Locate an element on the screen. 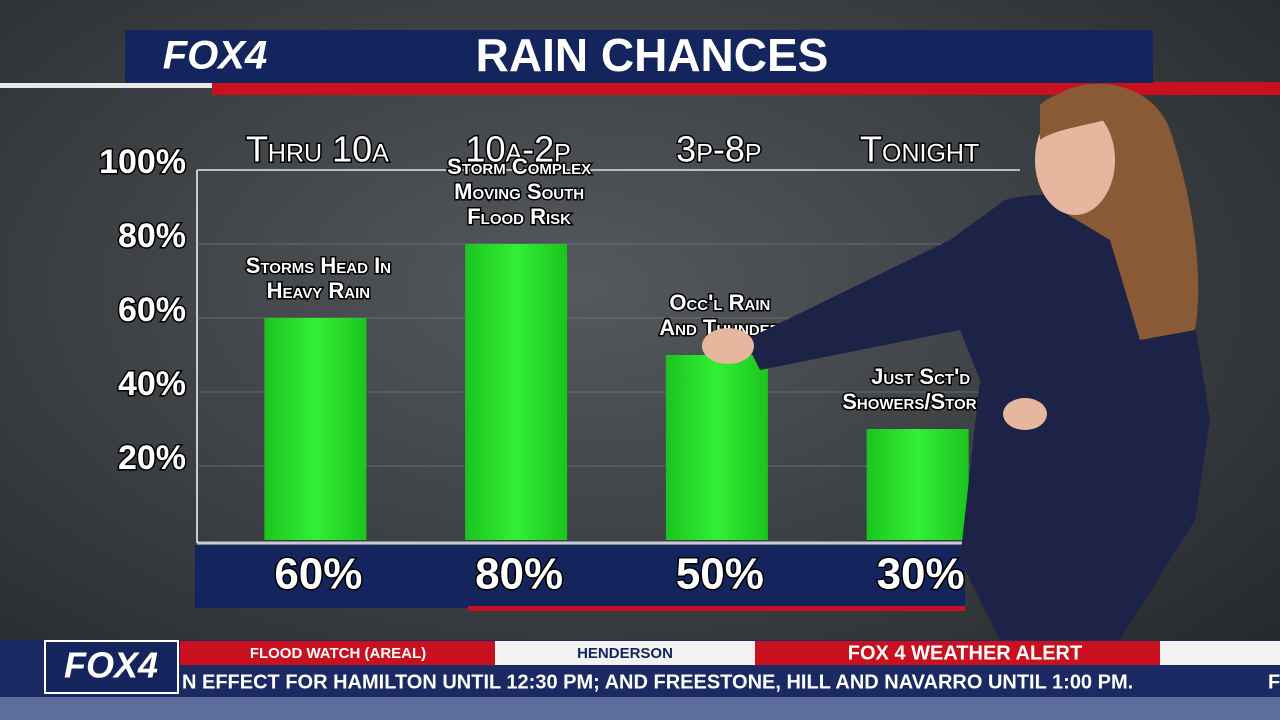  header-rule-red is located at coordinates (746, 88).